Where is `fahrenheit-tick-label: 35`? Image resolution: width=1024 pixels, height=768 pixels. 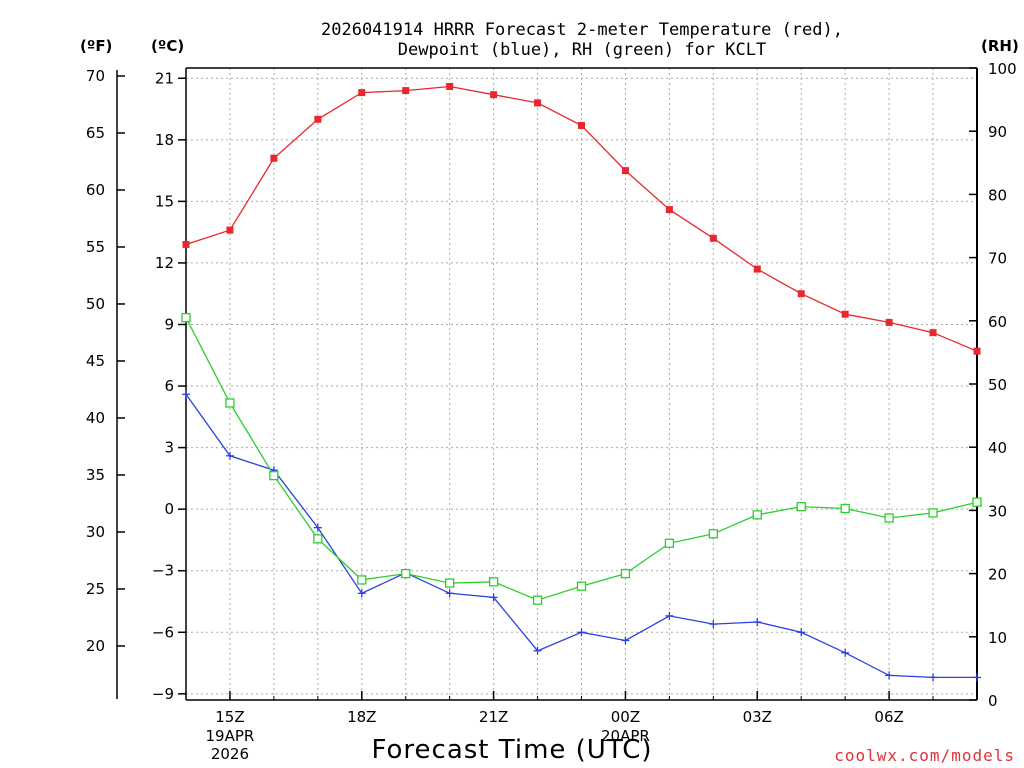 fahrenheit-tick-label: 35 is located at coordinates (95, 475).